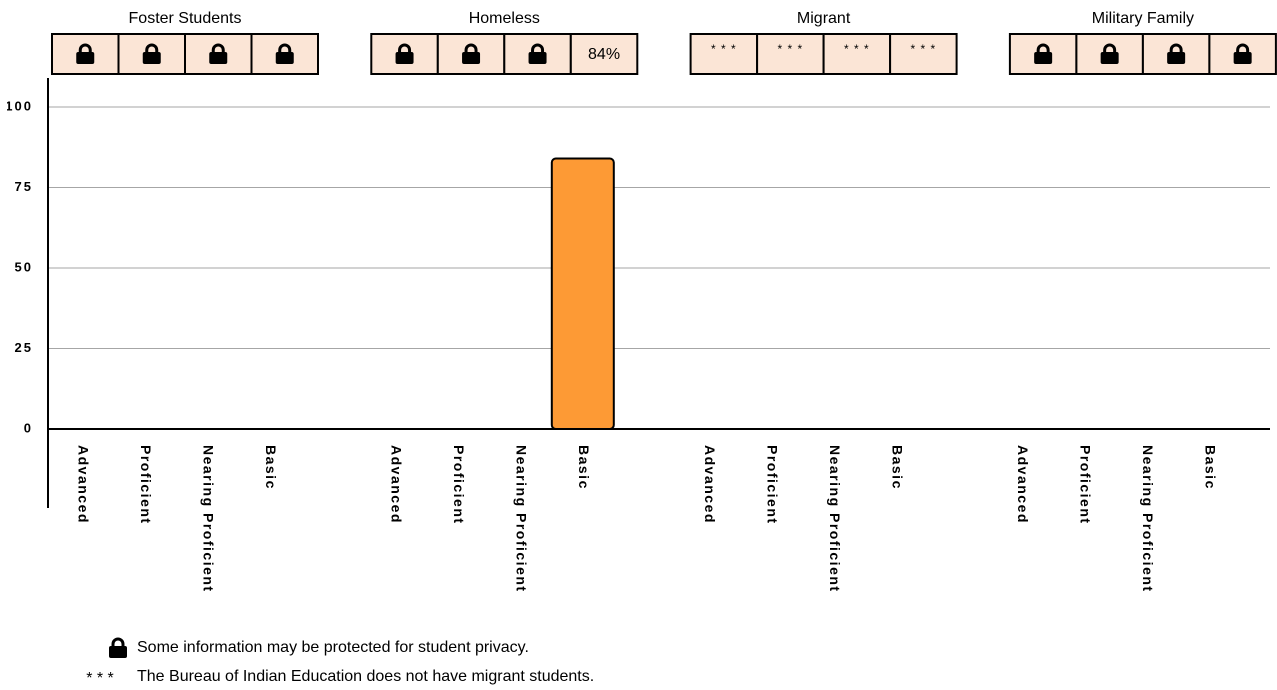 The width and height of the screenshot is (1277, 690). I want to click on y-tick-label: 100, so click(19, 105).